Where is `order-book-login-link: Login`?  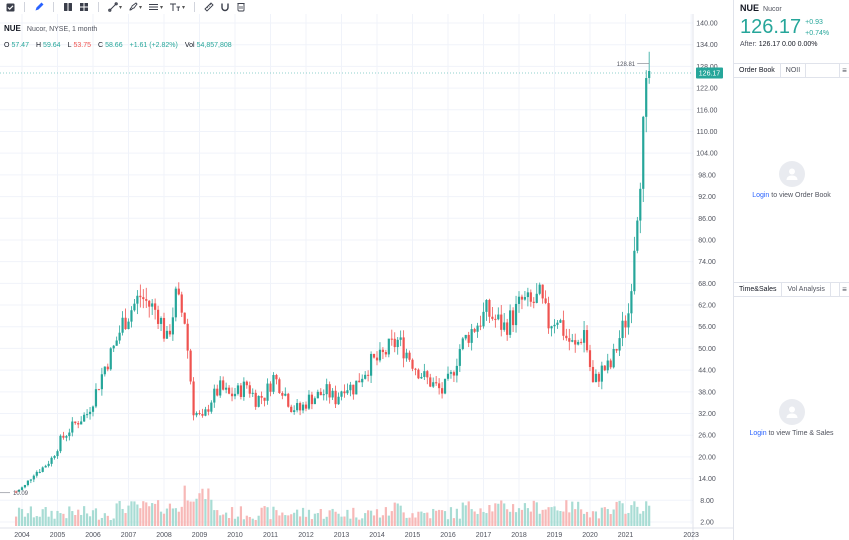
order-book-login-link: Login is located at coordinates (761, 195).